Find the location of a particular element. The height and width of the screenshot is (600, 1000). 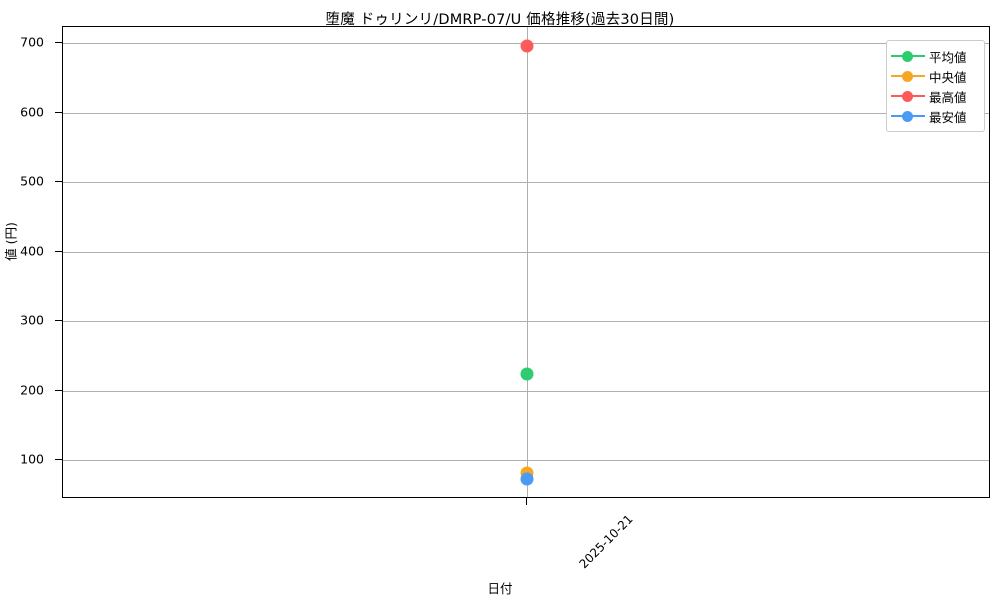

y-axis-tick-label: 400 is located at coordinates (32, 251).